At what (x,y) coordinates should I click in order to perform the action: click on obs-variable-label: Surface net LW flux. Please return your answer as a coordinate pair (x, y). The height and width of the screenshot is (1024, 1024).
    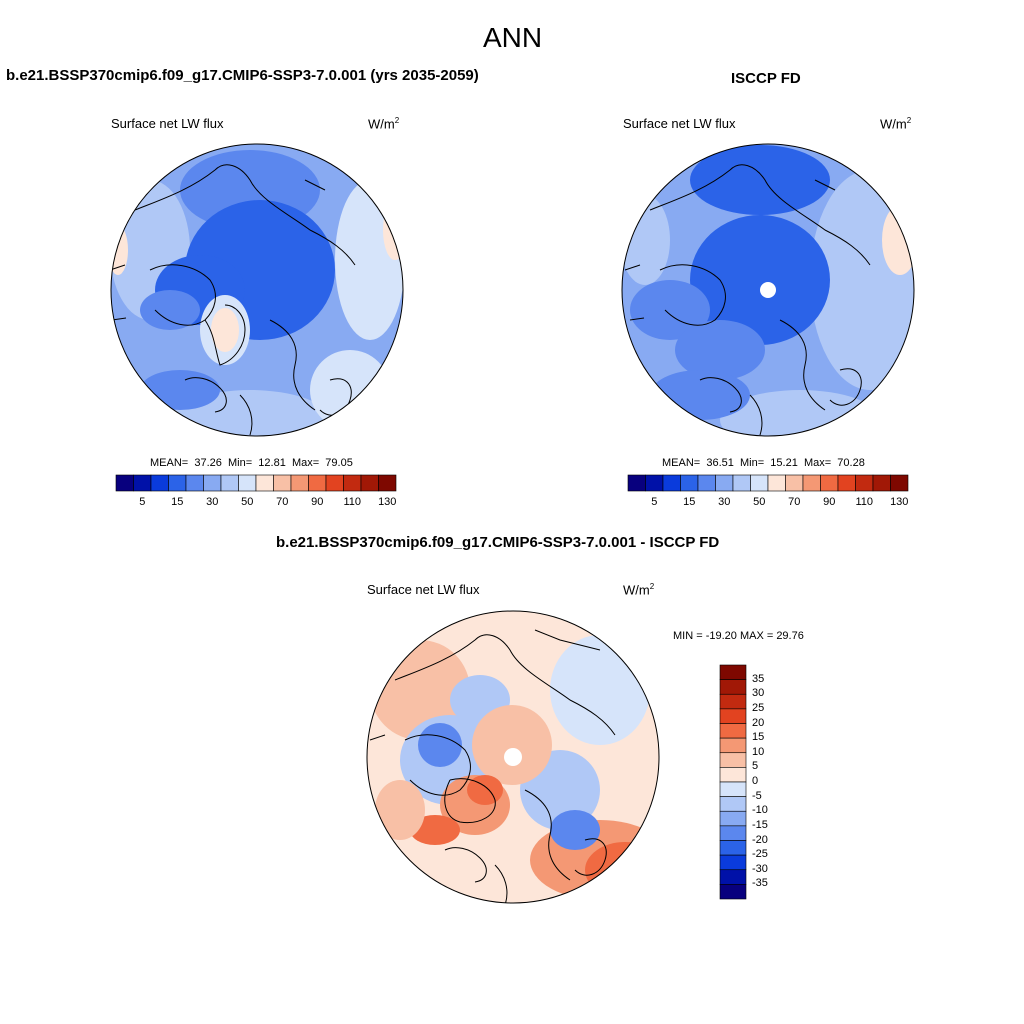
    Looking at the image, I should click on (679, 123).